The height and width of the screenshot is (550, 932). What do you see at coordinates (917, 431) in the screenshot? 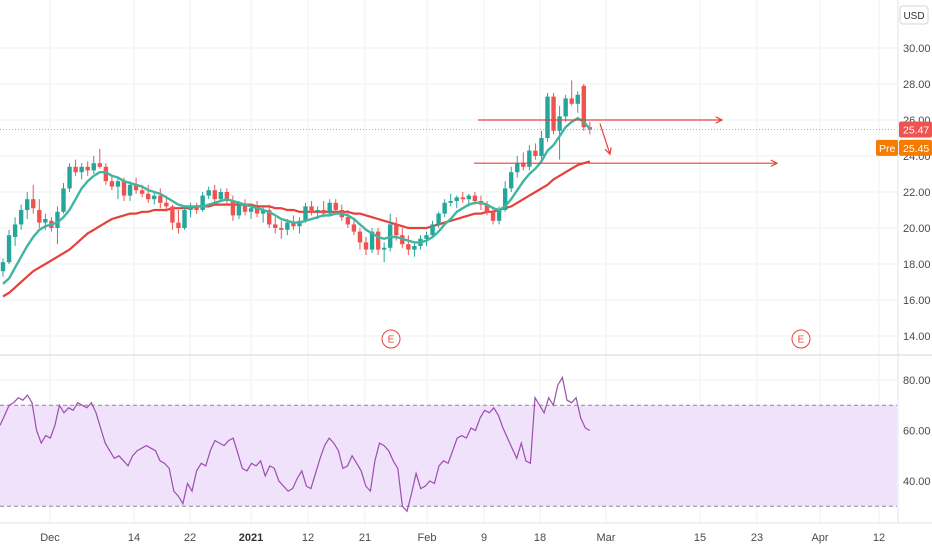
I see `rsi-axis: 80.00 60.00 40.00` at bounding box center [917, 431].